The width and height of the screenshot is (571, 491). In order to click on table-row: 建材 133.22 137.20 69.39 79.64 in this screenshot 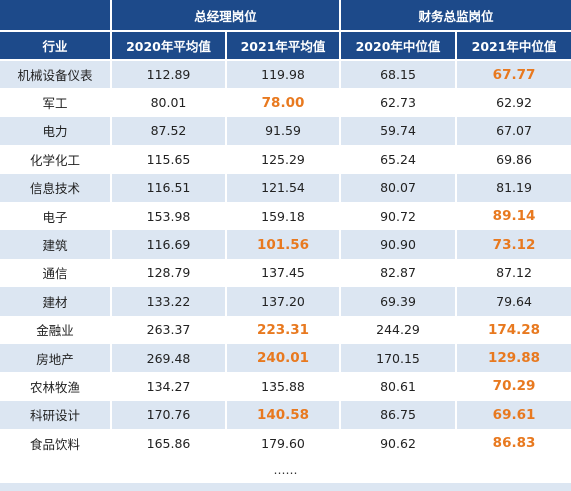, I will do `click(285, 301)`.